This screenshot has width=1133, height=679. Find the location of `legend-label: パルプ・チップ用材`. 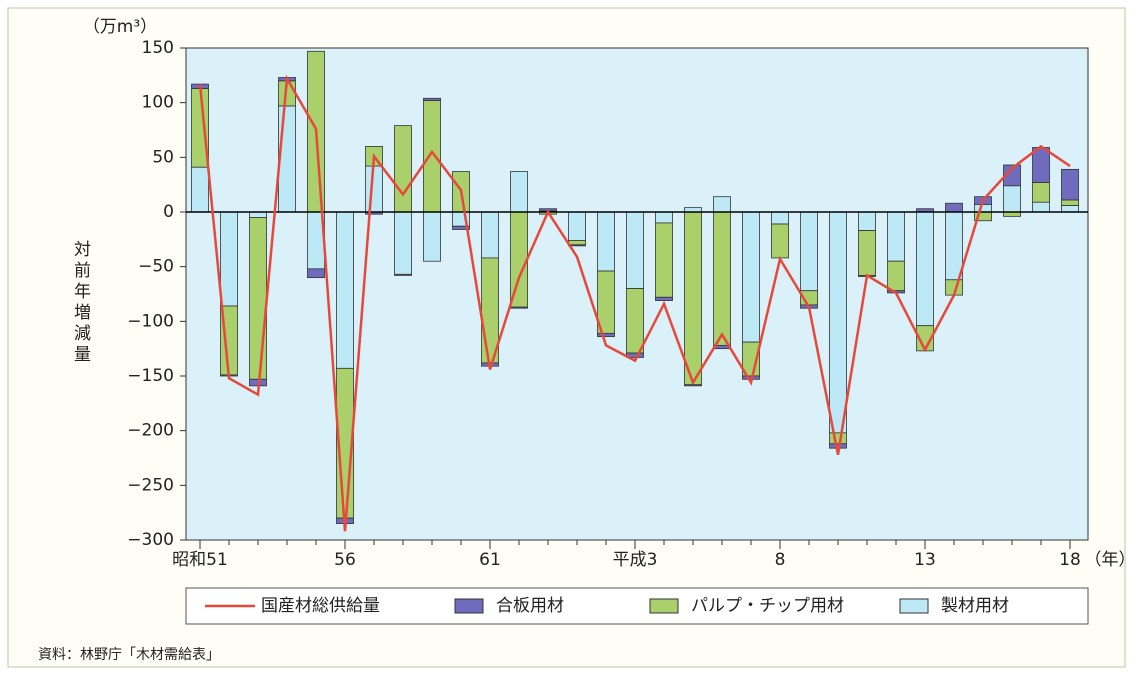

legend-label: パルプ・チップ用材 is located at coordinates (767, 606).